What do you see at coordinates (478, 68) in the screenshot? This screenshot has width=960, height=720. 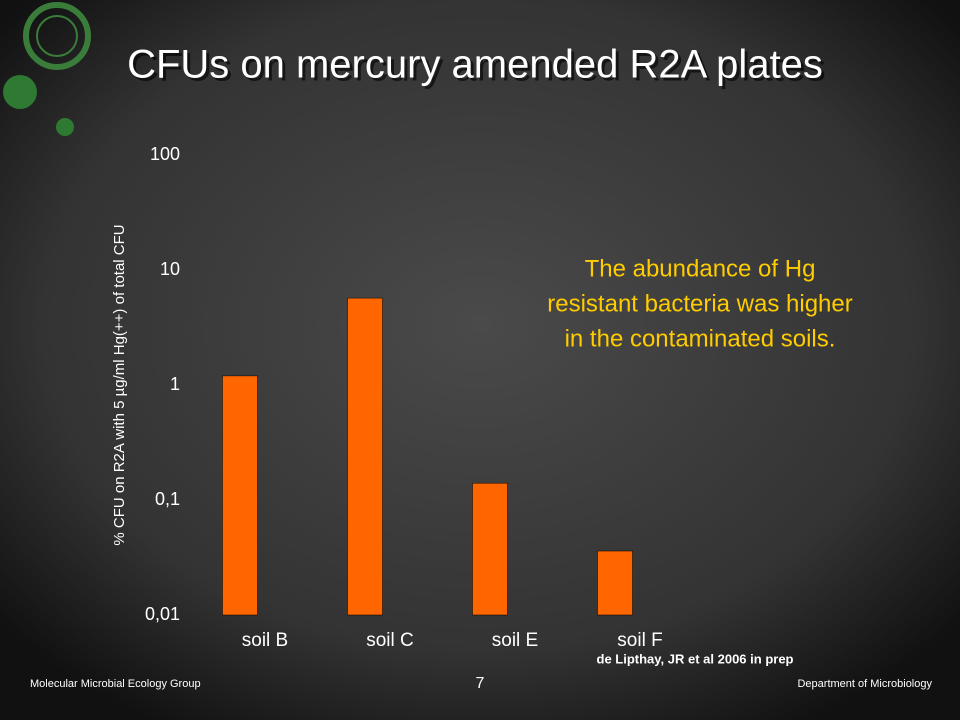 I see `chart-title-shadow: CFUs on mercury amended R2A plates` at bounding box center [478, 68].